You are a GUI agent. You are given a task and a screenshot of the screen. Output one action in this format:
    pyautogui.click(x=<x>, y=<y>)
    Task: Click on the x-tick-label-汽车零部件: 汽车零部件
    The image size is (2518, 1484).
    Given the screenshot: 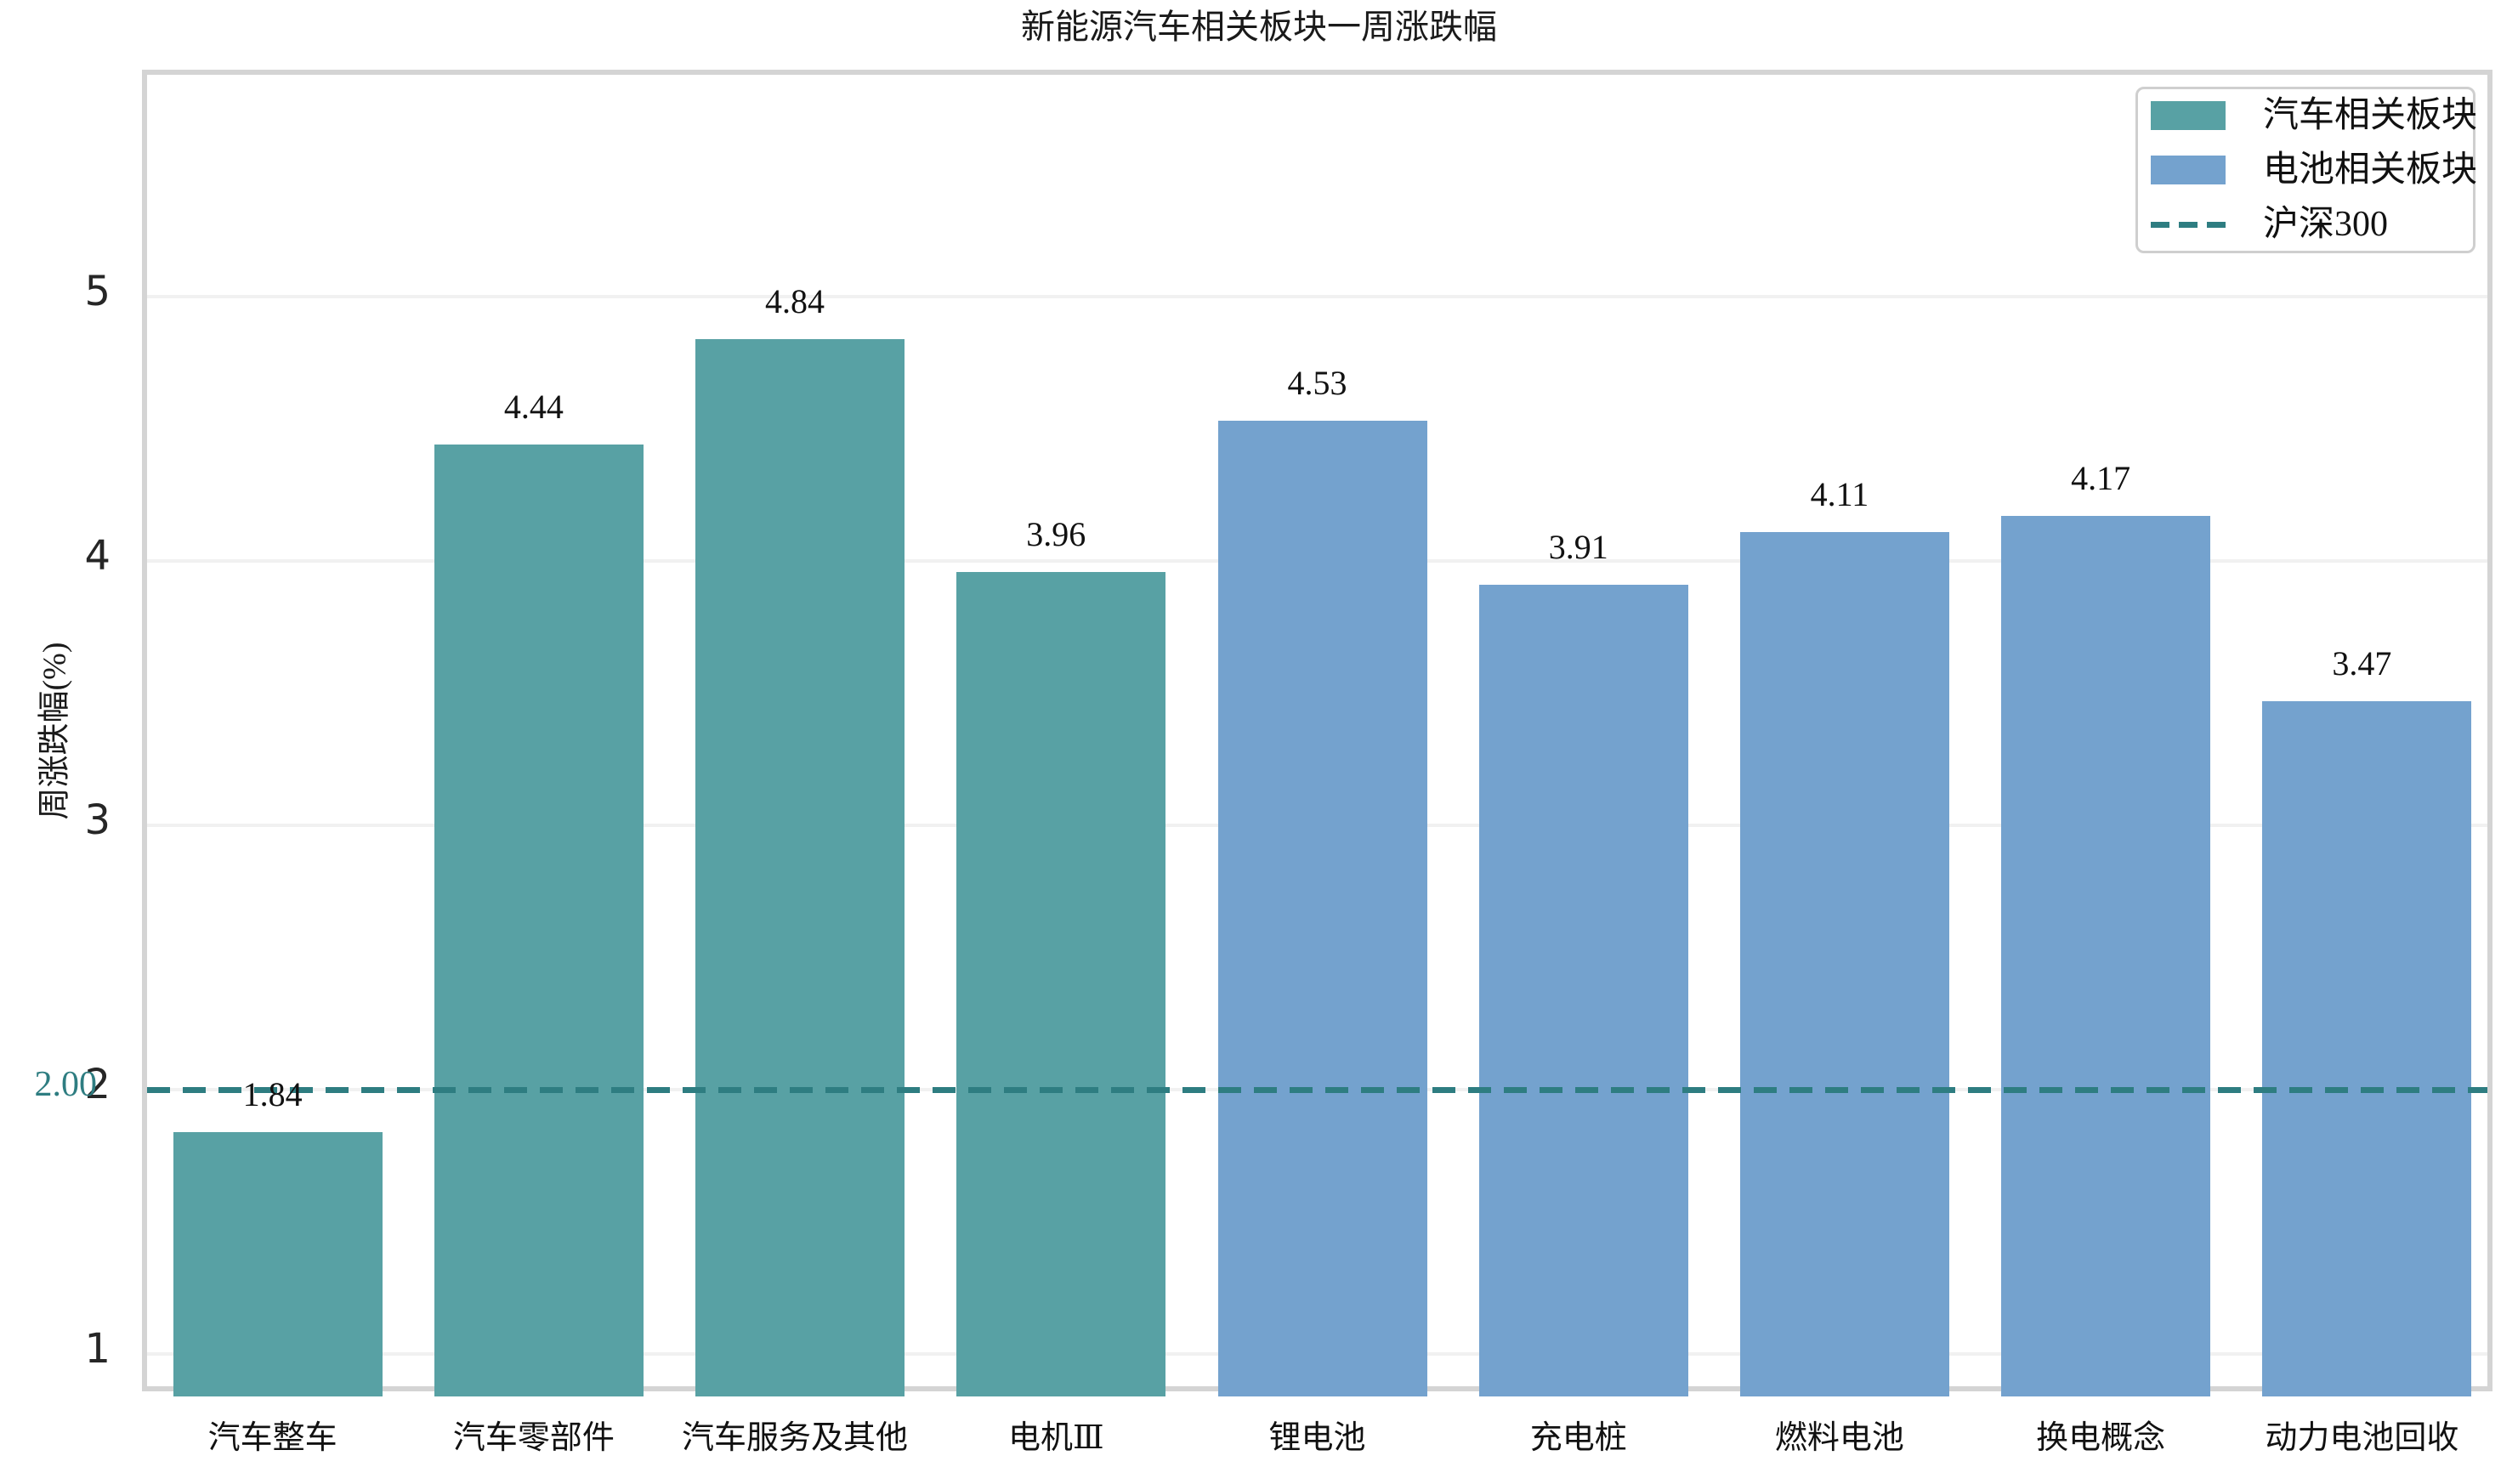 What is the action you would take?
    pyautogui.click(x=533, y=1438)
    